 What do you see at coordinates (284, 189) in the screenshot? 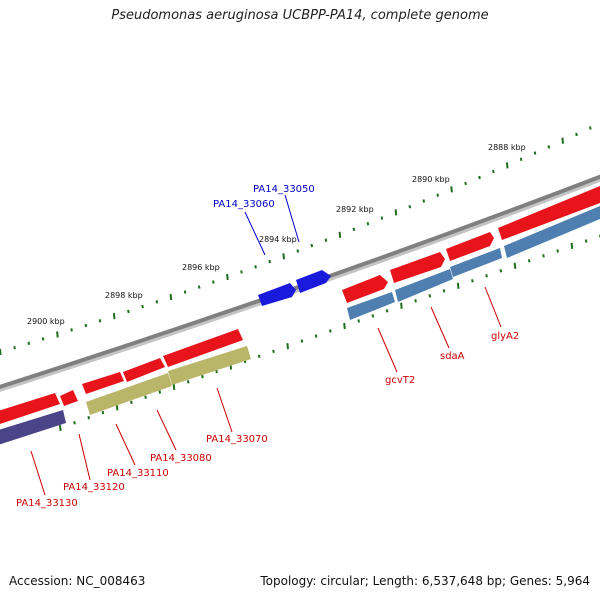
I see `label-PA14_33050: PA14_33050` at bounding box center [284, 189].